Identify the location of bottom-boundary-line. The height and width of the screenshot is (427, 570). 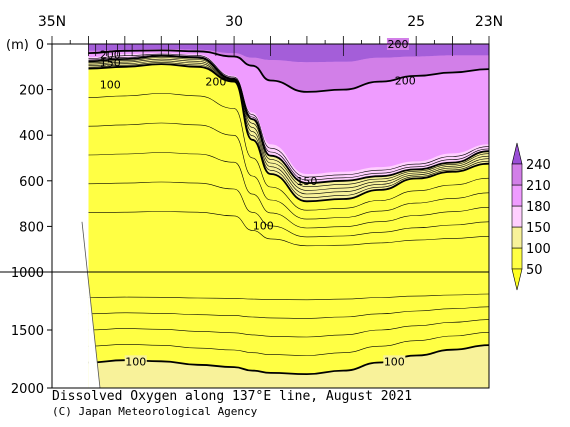
(91, 305).